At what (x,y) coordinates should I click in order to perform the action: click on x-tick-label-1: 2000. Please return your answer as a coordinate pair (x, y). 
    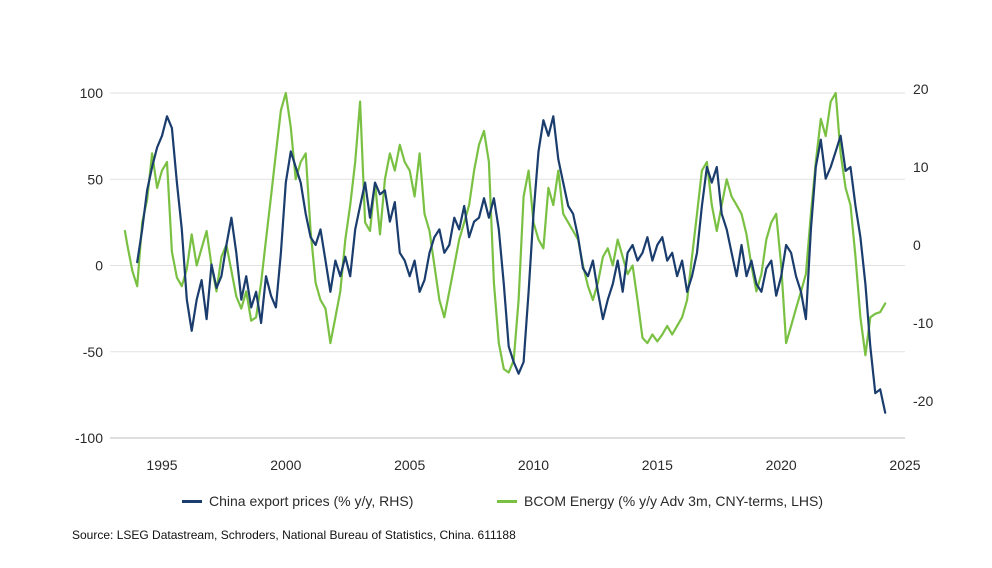
    Looking at the image, I should click on (285, 465).